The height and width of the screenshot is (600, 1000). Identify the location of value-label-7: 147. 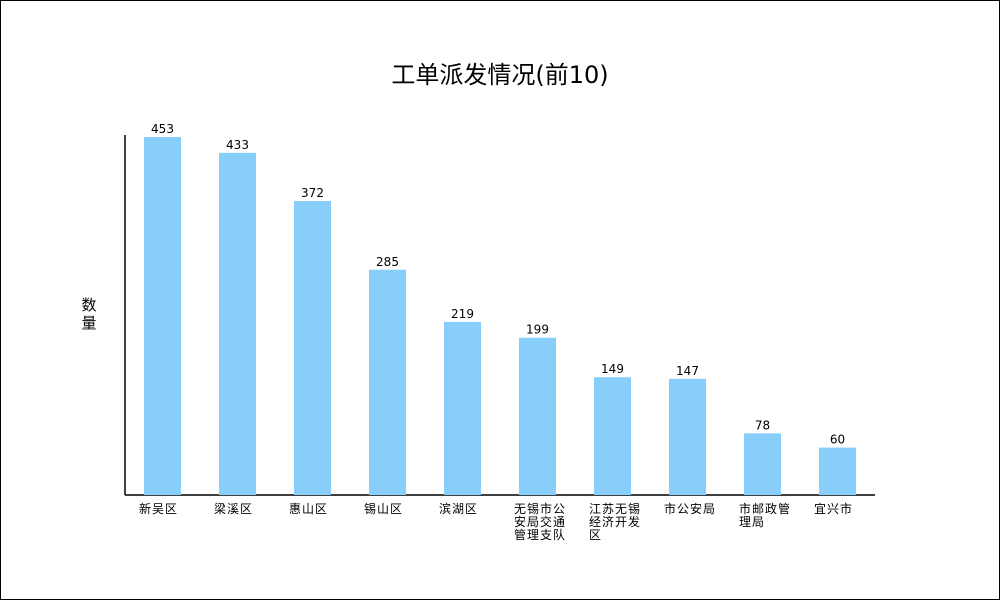
(687, 371).